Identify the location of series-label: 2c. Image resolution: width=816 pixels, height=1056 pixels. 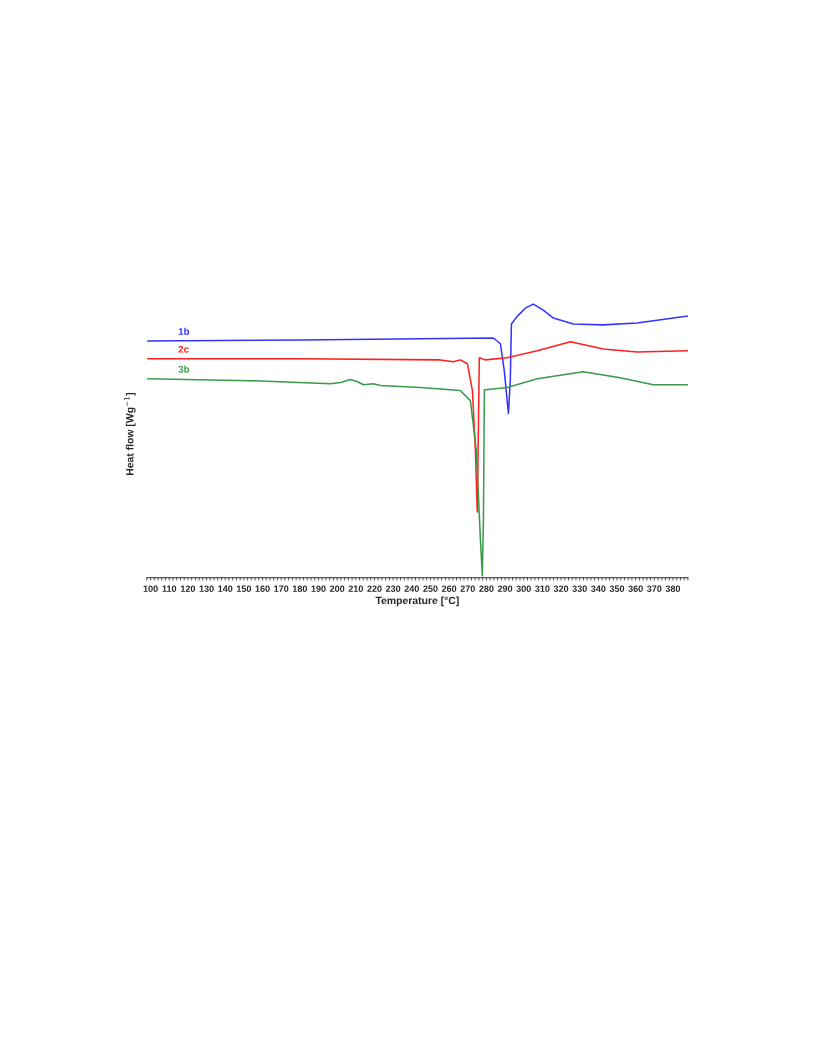
(183, 349).